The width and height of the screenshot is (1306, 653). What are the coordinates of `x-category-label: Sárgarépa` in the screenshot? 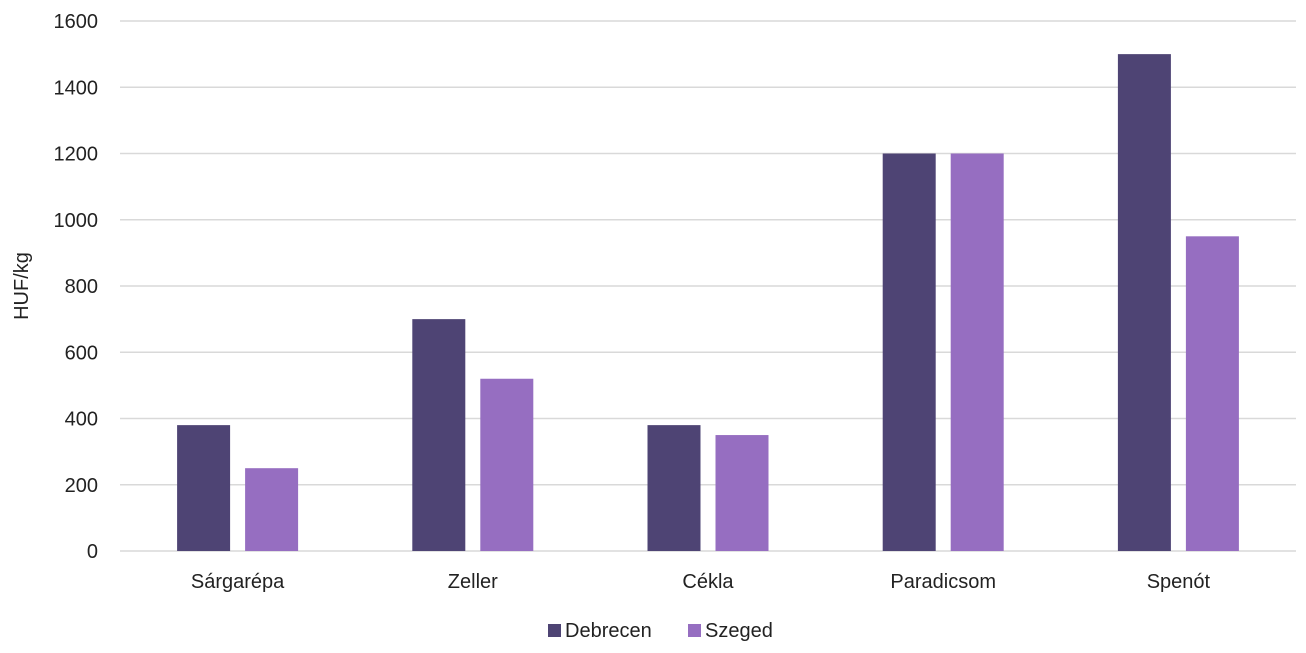 It's located at (238, 582).